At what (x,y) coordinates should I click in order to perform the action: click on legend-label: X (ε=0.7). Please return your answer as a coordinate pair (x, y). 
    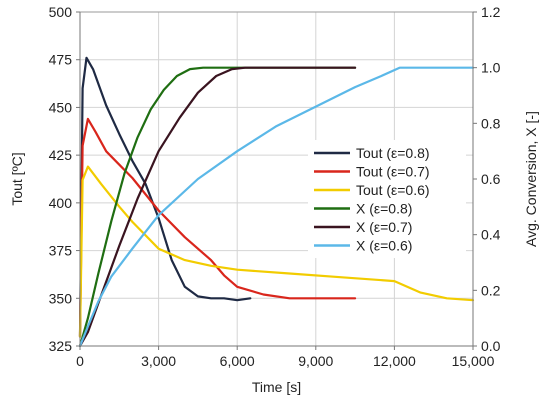
    Looking at the image, I should click on (384, 227).